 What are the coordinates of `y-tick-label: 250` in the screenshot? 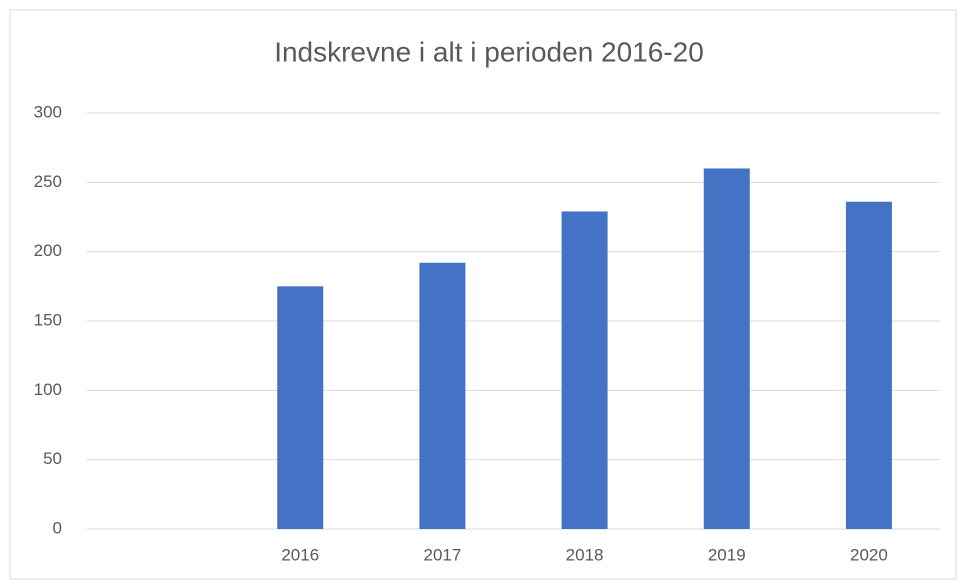 It's located at (48, 181).